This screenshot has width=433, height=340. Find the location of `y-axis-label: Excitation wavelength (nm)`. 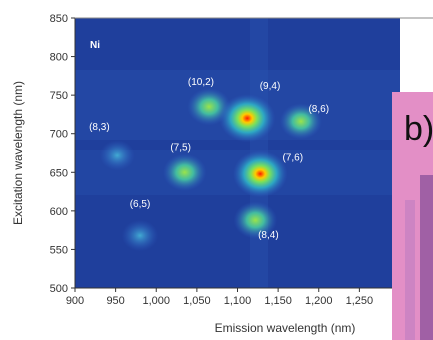

y-axis-label: Excitation wavelength (nm) is located at coordinates (18, 153).